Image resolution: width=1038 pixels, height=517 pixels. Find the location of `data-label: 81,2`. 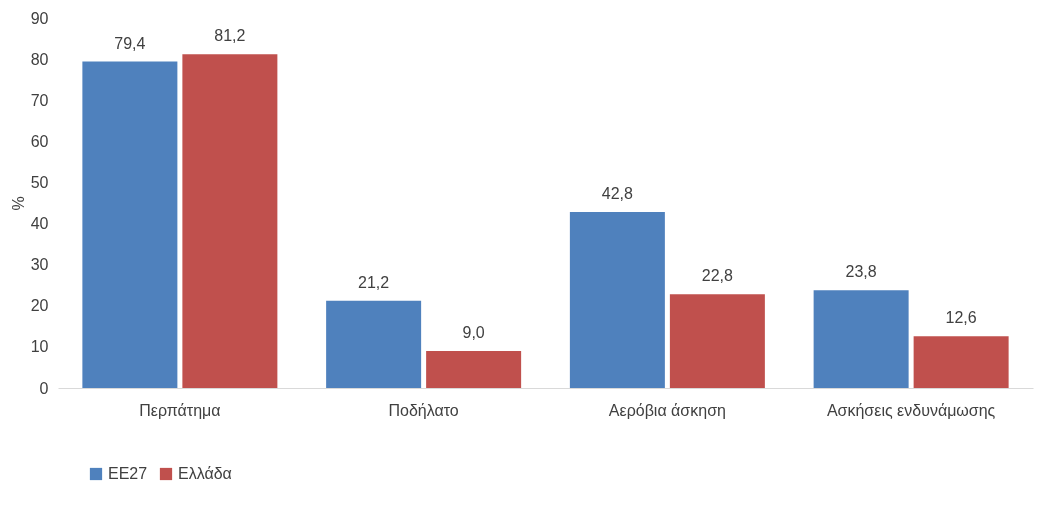

data-label: 81,2 is located at coordinates (230, 36).